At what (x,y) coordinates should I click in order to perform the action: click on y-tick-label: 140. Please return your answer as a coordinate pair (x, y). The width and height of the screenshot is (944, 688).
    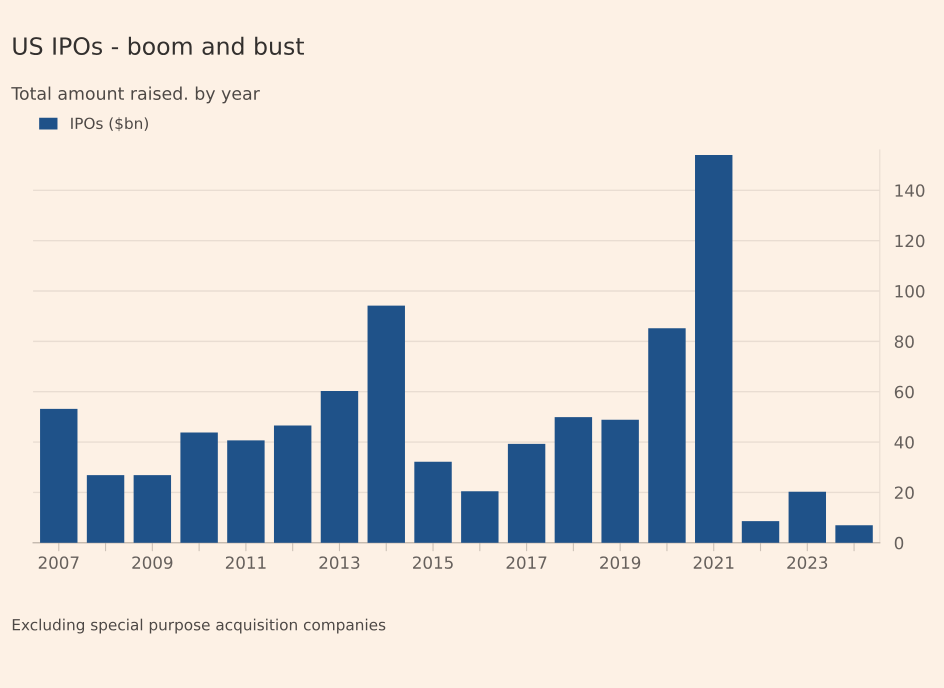
    Looking at the image, I should click on (910, 190).